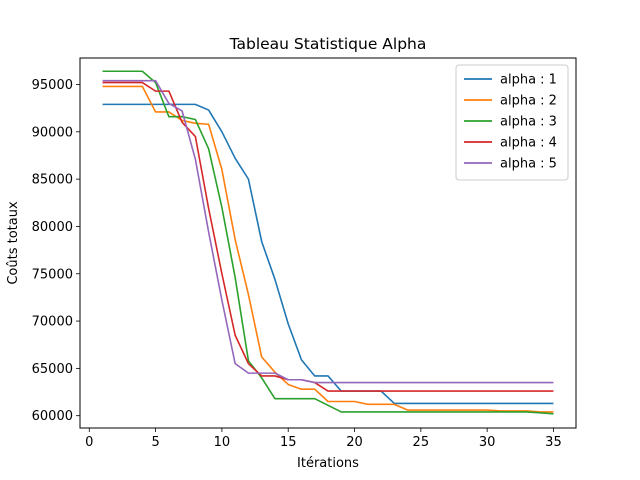 The width and height of the screenshot is (640, 480). I want to click on y-tick-label: 90000, so click(52, 132).